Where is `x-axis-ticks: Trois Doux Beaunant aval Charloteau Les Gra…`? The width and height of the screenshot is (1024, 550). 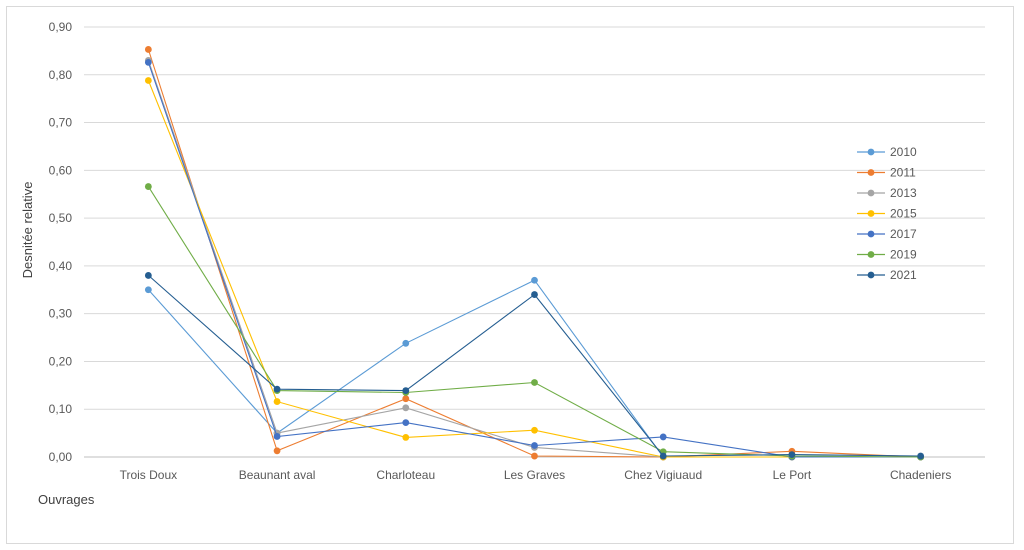 x-axis-ticks: Trois Doux Beaunant aval Charloteau Les Gra… is located at coordinates (536, 475).